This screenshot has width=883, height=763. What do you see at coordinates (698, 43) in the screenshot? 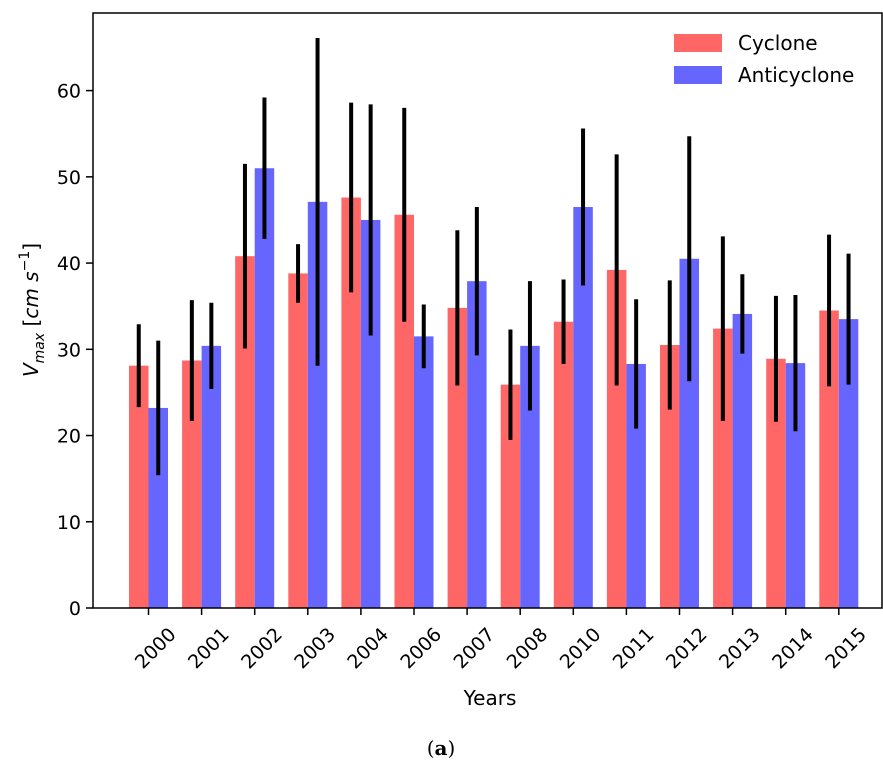
I see `legend-swatch-cyclone` at bounding box center [698, 43].